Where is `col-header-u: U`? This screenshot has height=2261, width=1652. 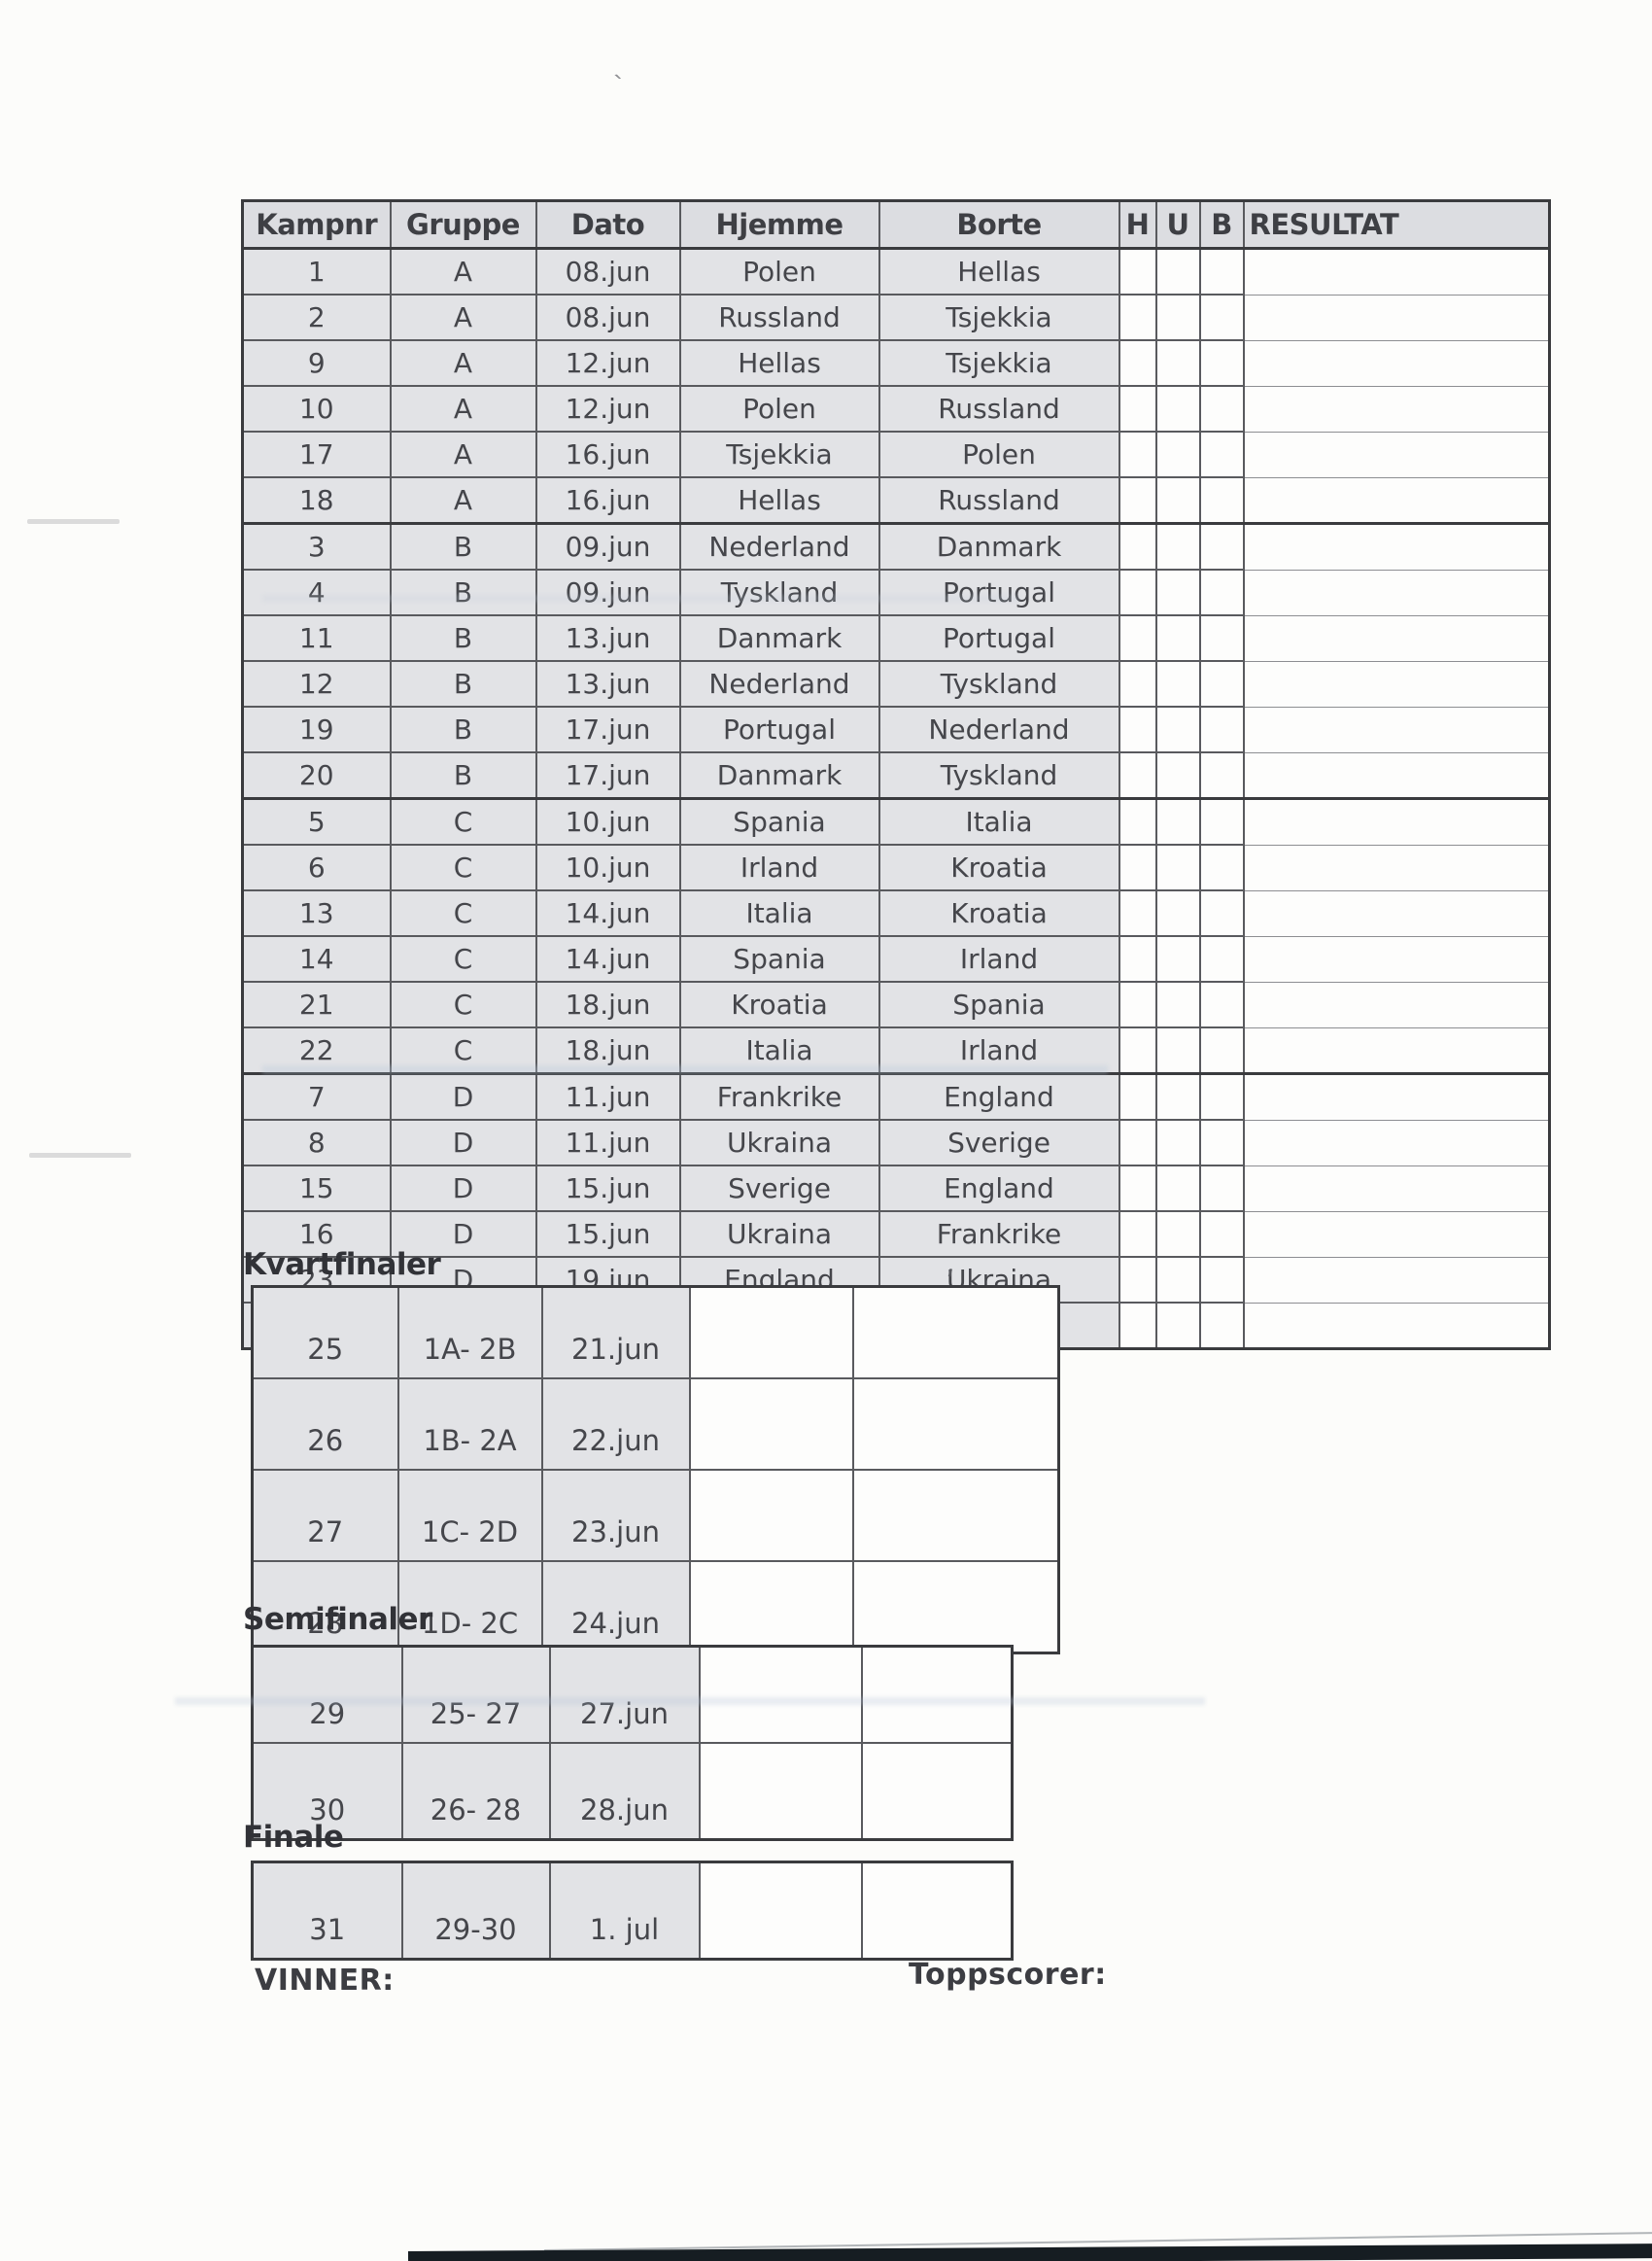 col-header-u: U is located at coordinates (1177, 224).